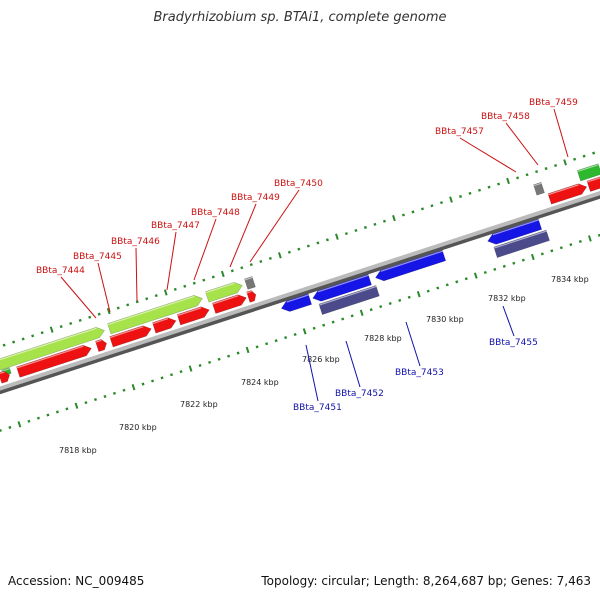 The width and height of the screenshot is (600, 600). I want to click on gene-feature, so click(52, 356).